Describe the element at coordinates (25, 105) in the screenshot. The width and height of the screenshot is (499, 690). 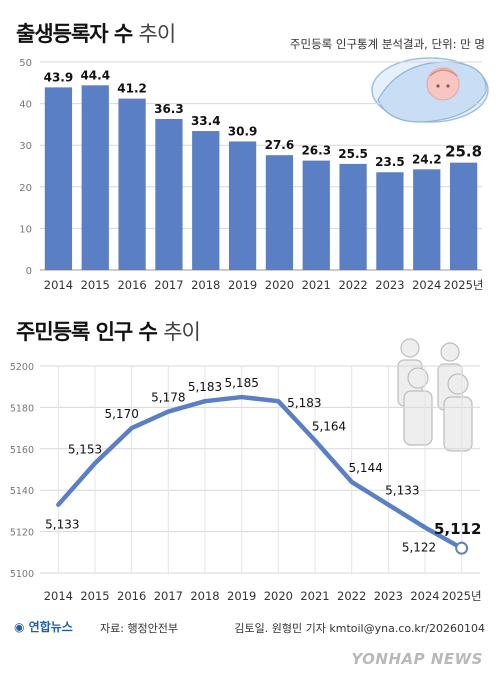
I see `bar-y-tick-label: 40` at that location.